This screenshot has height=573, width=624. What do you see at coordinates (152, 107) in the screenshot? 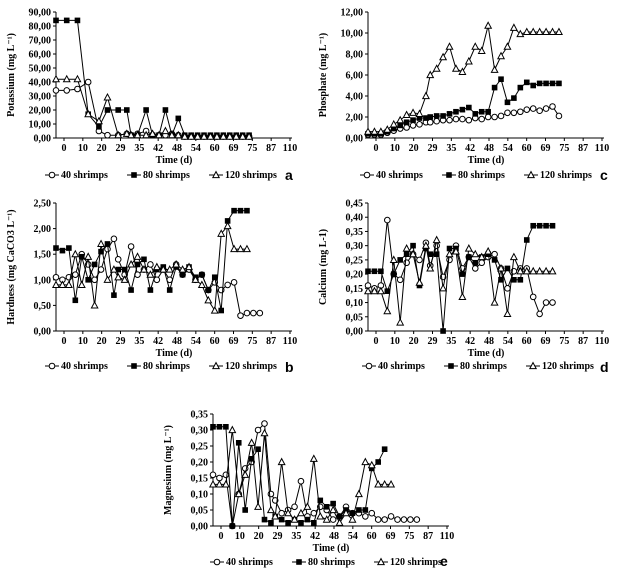
I see `series-triangle` at bounding box center [152, 107].